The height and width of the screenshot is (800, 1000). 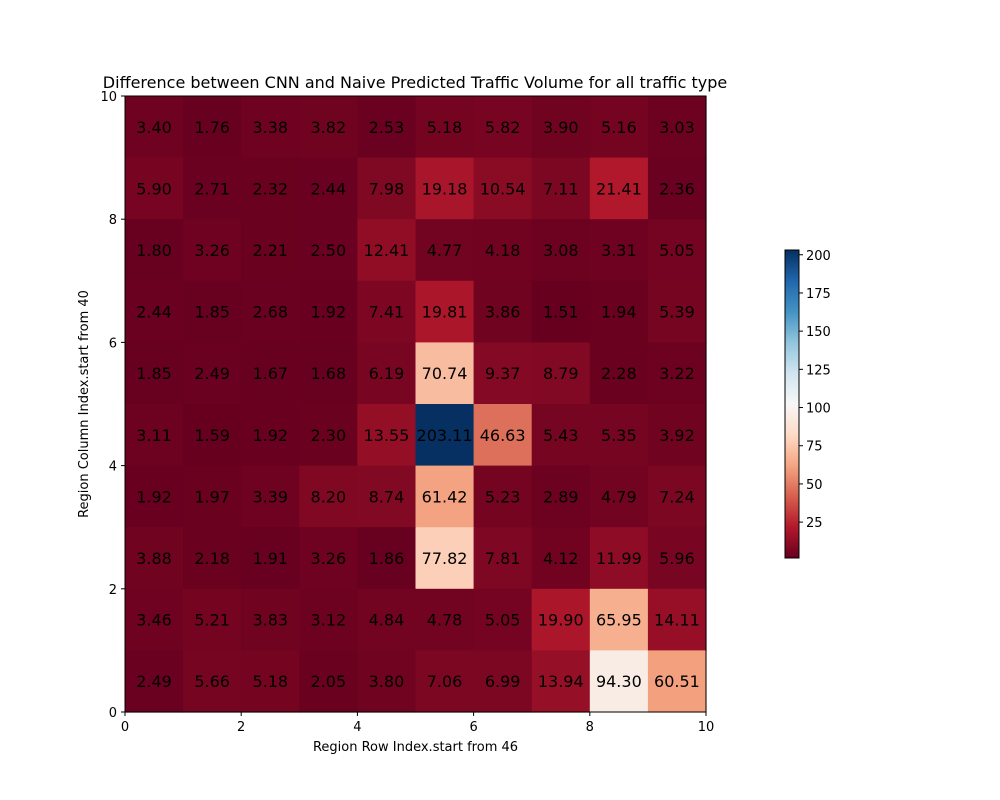 What do you see at coordinates (818, 256) in the screenshot?
I see `colorbar-tick-label: 200` at bounding box center [818, 256].